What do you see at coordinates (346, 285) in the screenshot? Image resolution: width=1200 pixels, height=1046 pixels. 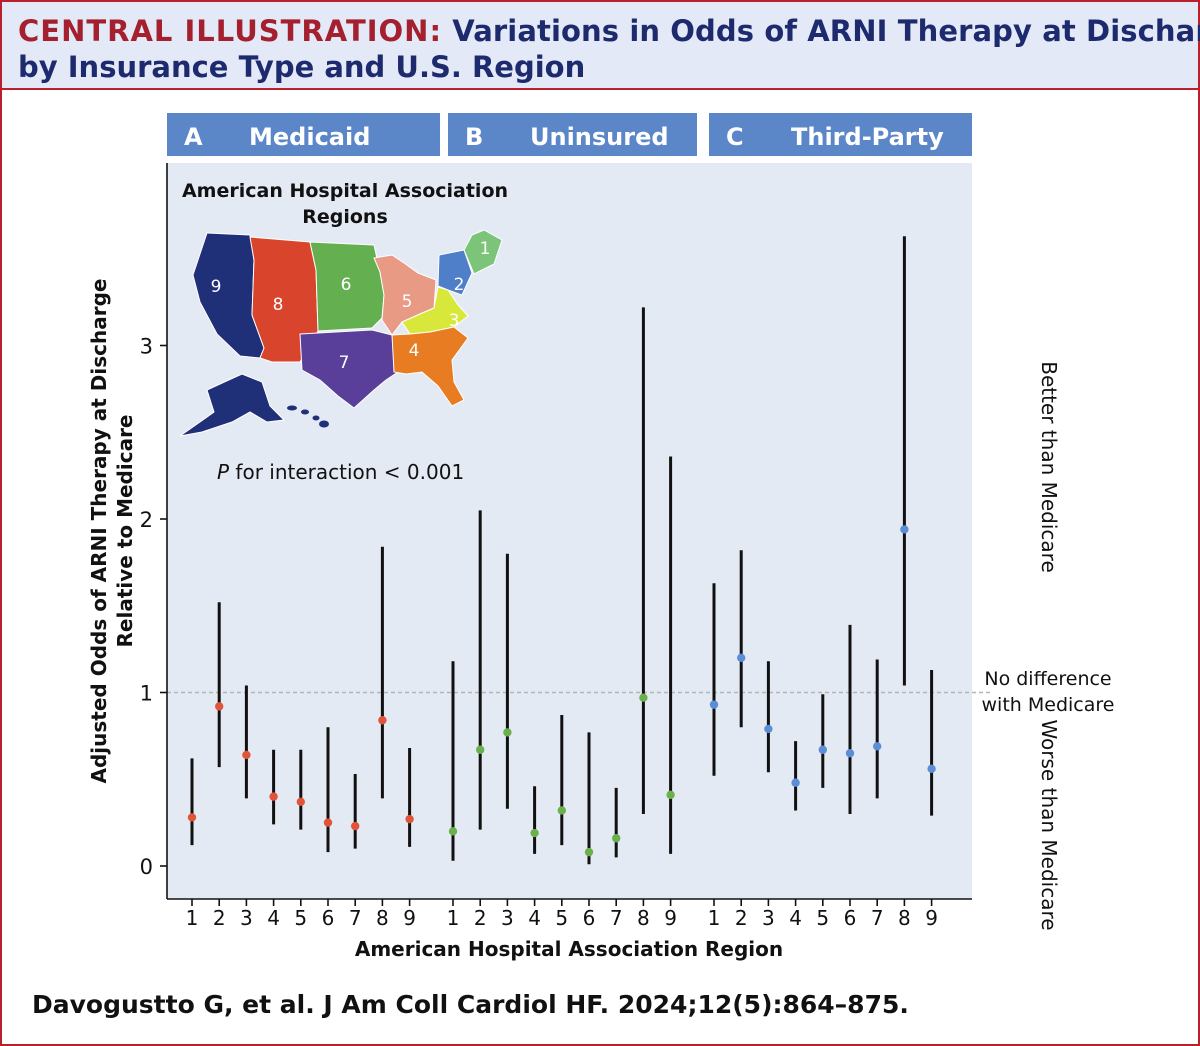 I see `map-region-label-6: 6` at bounding box center [346, 285].